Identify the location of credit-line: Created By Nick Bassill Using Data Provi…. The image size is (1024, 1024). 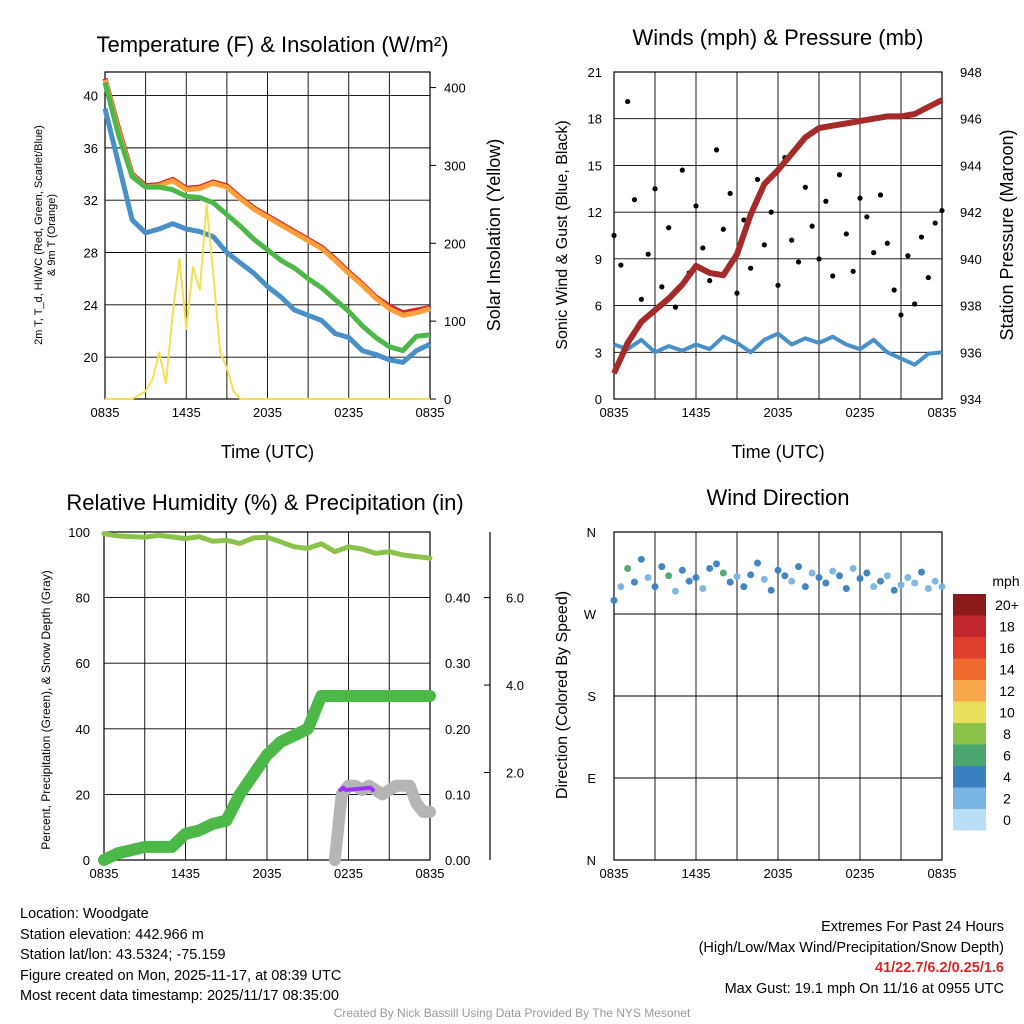
(512, 1013).